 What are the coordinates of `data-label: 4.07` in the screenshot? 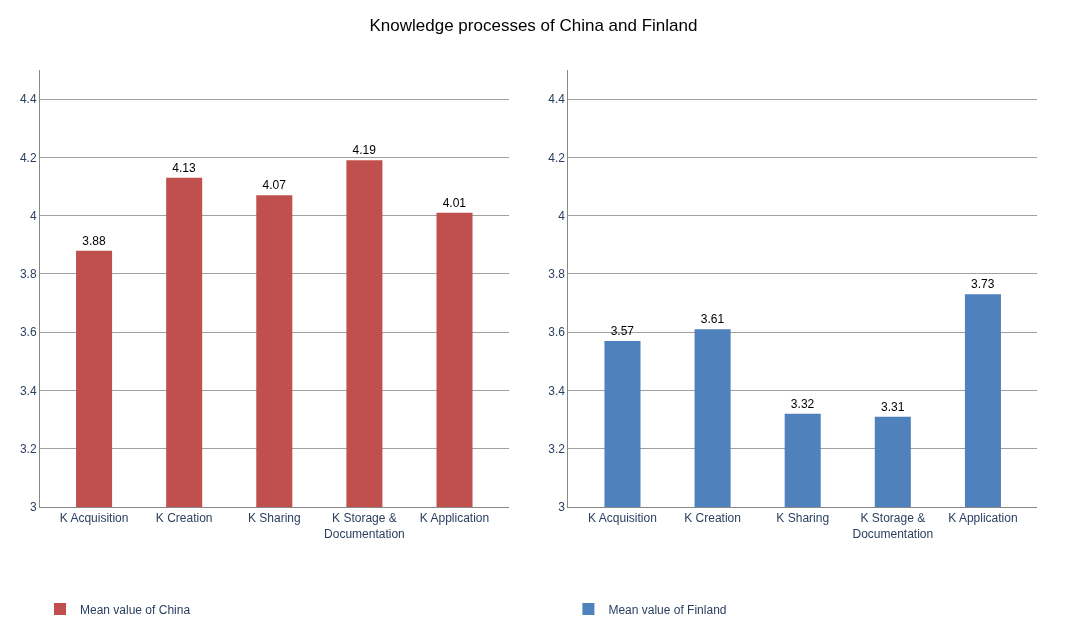 It's located at (274, 185).